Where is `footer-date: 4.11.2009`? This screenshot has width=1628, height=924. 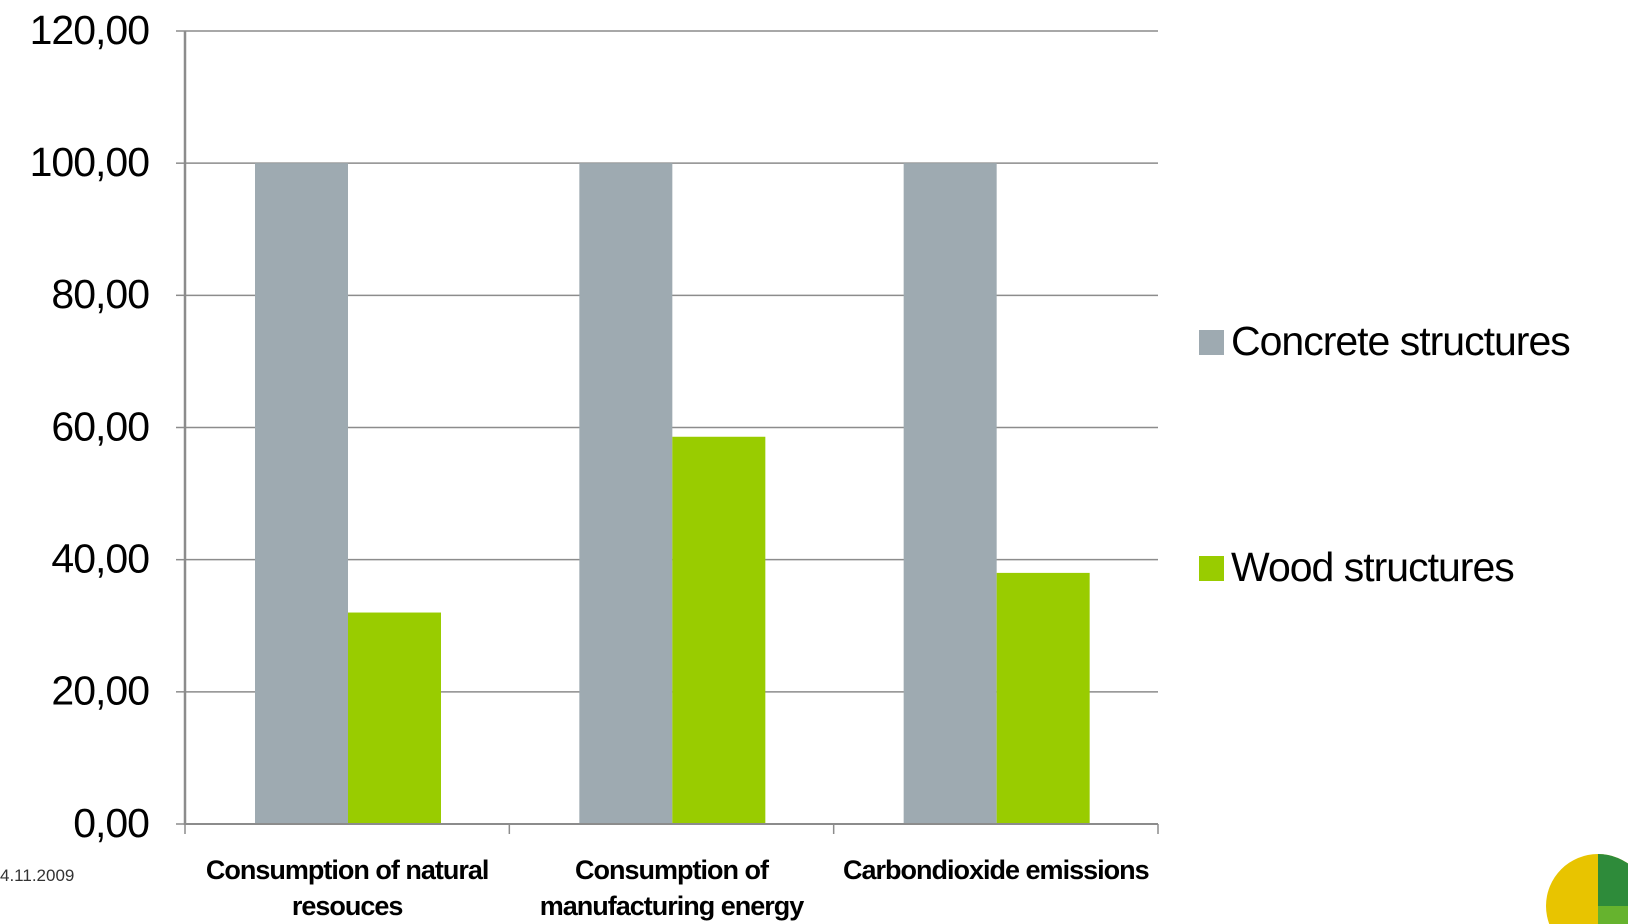 footer-date: 4.11.2009 is located at coordinates (37, 875).